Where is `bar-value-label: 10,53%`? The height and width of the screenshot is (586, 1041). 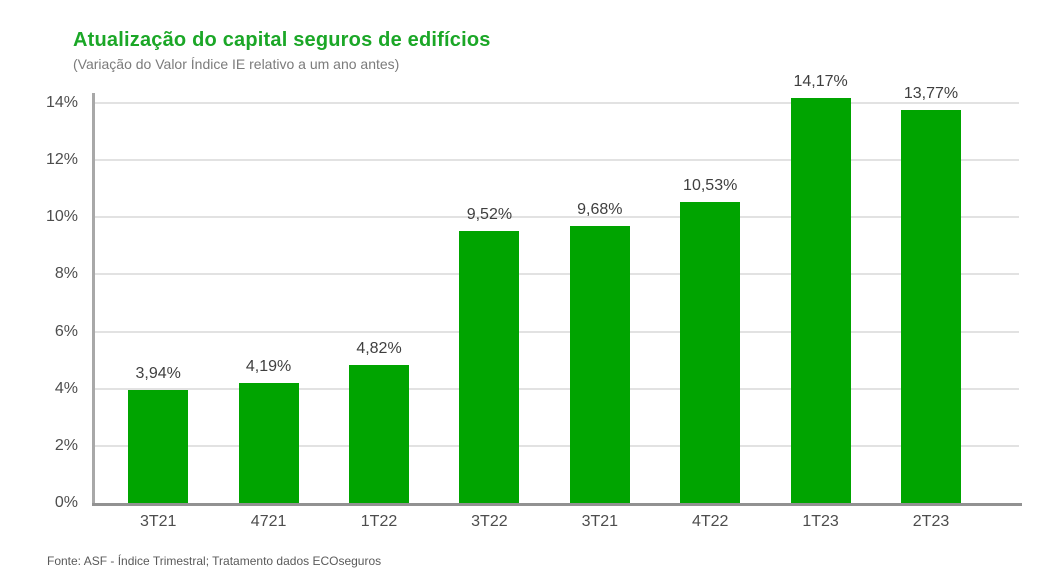
bar-value-label: 10,53% is located at coordinates (710, 186).